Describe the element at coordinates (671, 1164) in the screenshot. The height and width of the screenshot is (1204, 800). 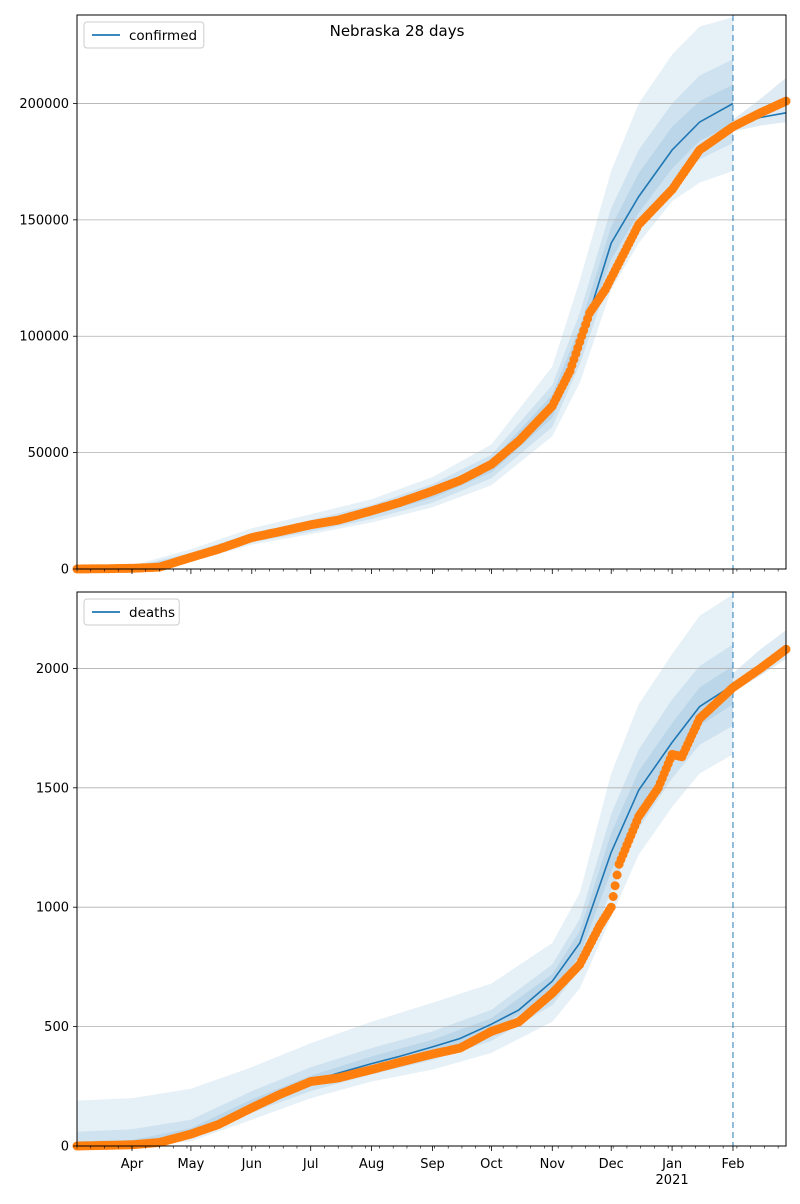
I see `x-tick-label: Jan` at that location.